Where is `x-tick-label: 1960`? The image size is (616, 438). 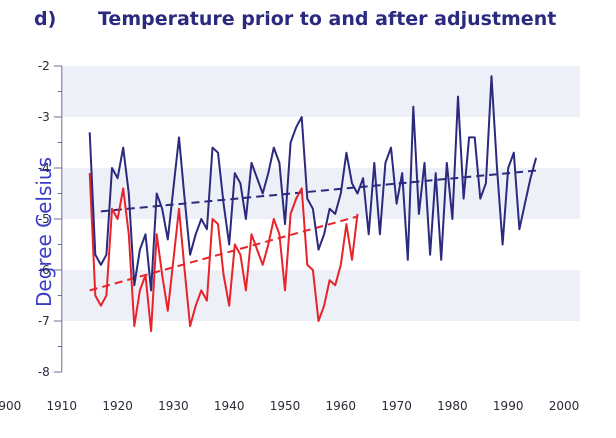 x-tick-label: 1960 is located at coordinates (341, 406).